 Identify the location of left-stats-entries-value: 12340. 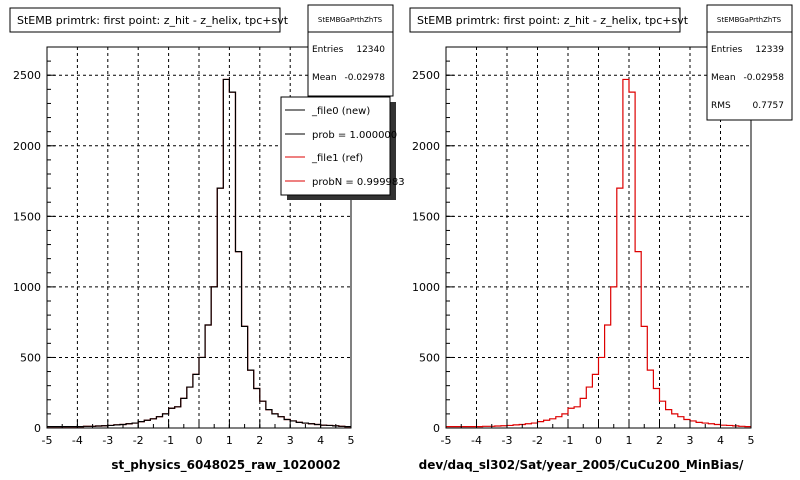
(370, 50).